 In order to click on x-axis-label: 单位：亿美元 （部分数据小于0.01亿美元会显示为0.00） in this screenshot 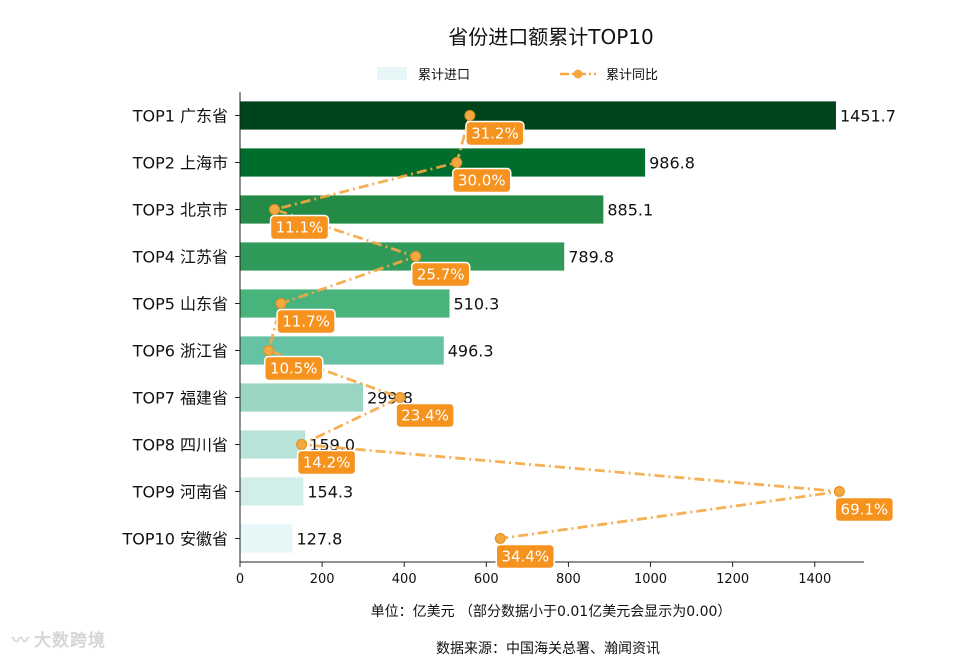, I will do `click(551, 612)`.